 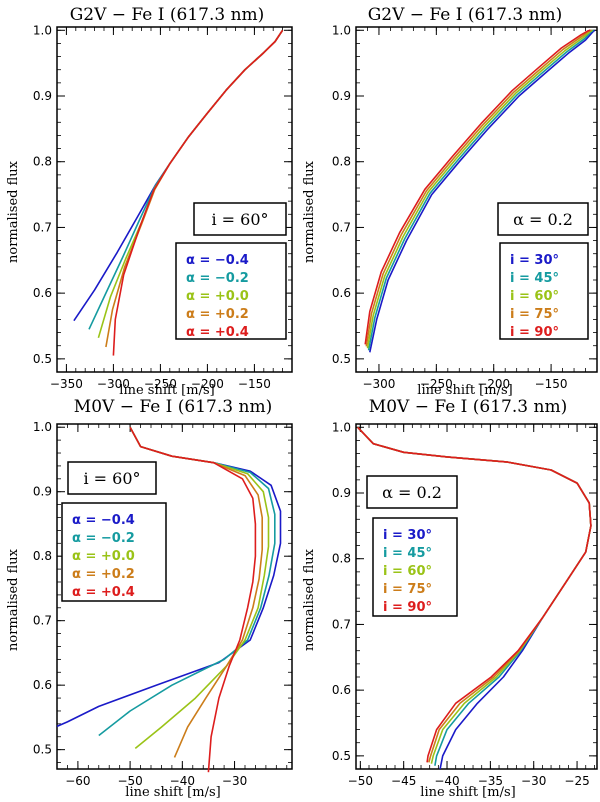 I want to click on legend-entry-3: i = 60°, so click(x=407, y=571).